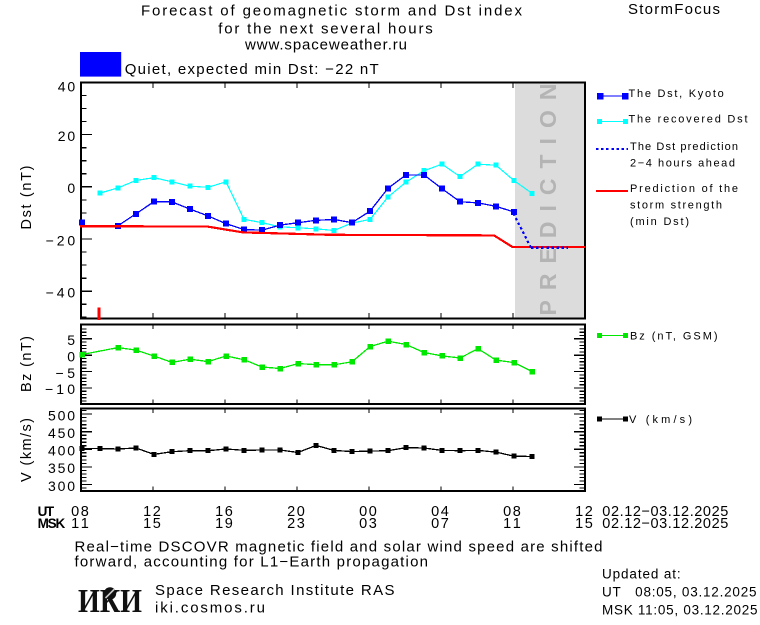  What do you see at coordinates (684, 189) in the screenshot?
I see `svg-text: Prediction of the` at bounding box center [684, 189].